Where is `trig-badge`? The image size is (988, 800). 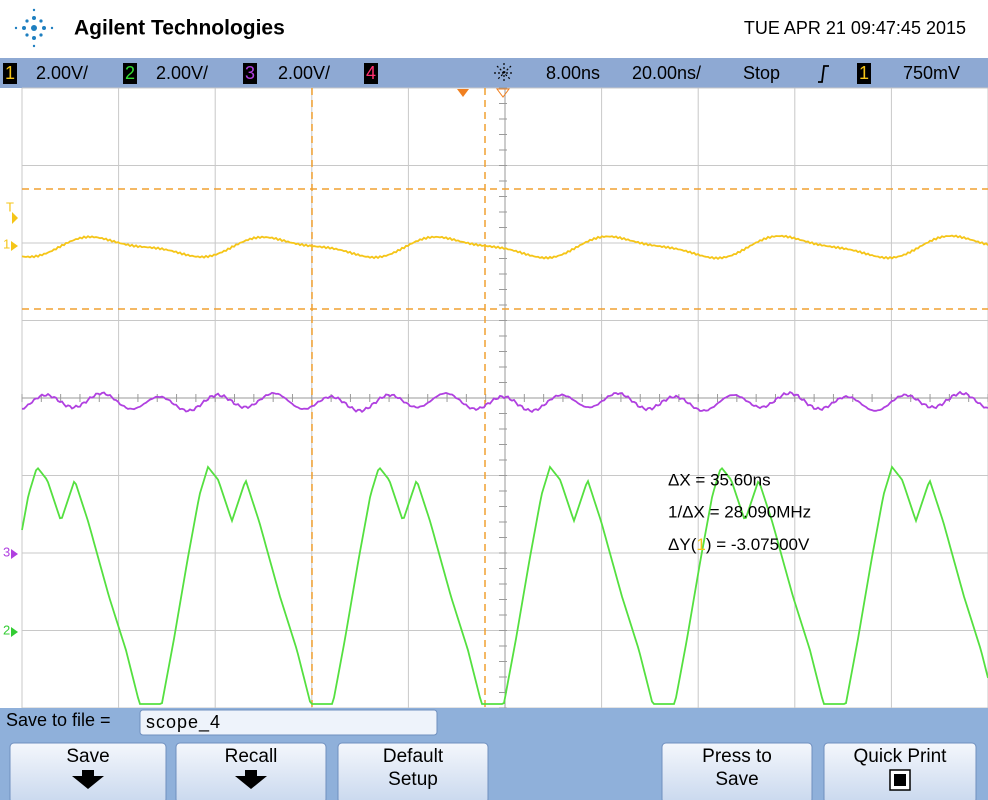 trig-badge is located at coordinates (864, 73).